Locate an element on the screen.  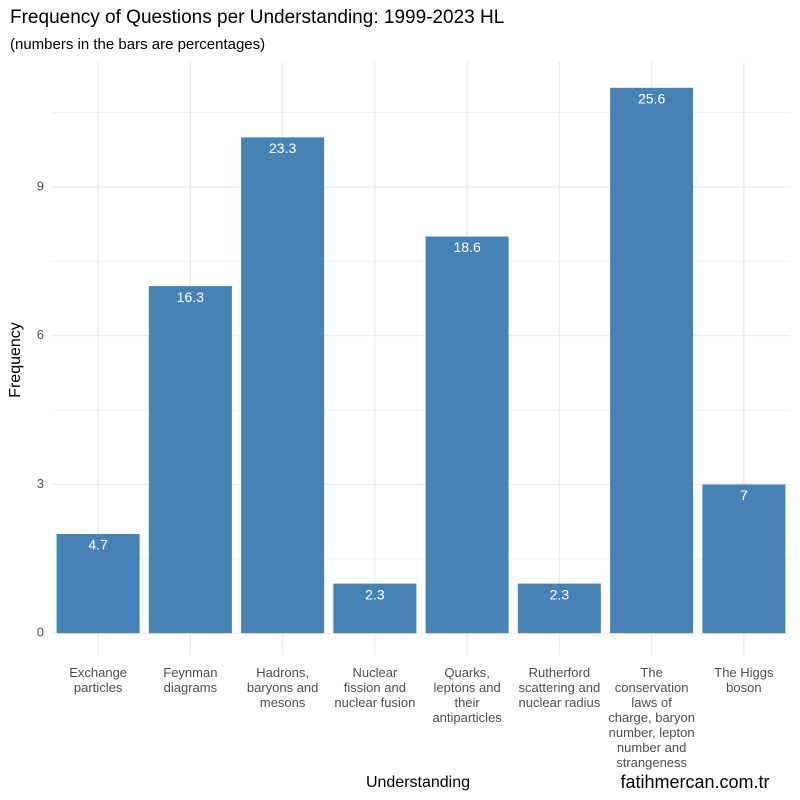
bar-label: 18.6 is located at coordinates (467, 247).